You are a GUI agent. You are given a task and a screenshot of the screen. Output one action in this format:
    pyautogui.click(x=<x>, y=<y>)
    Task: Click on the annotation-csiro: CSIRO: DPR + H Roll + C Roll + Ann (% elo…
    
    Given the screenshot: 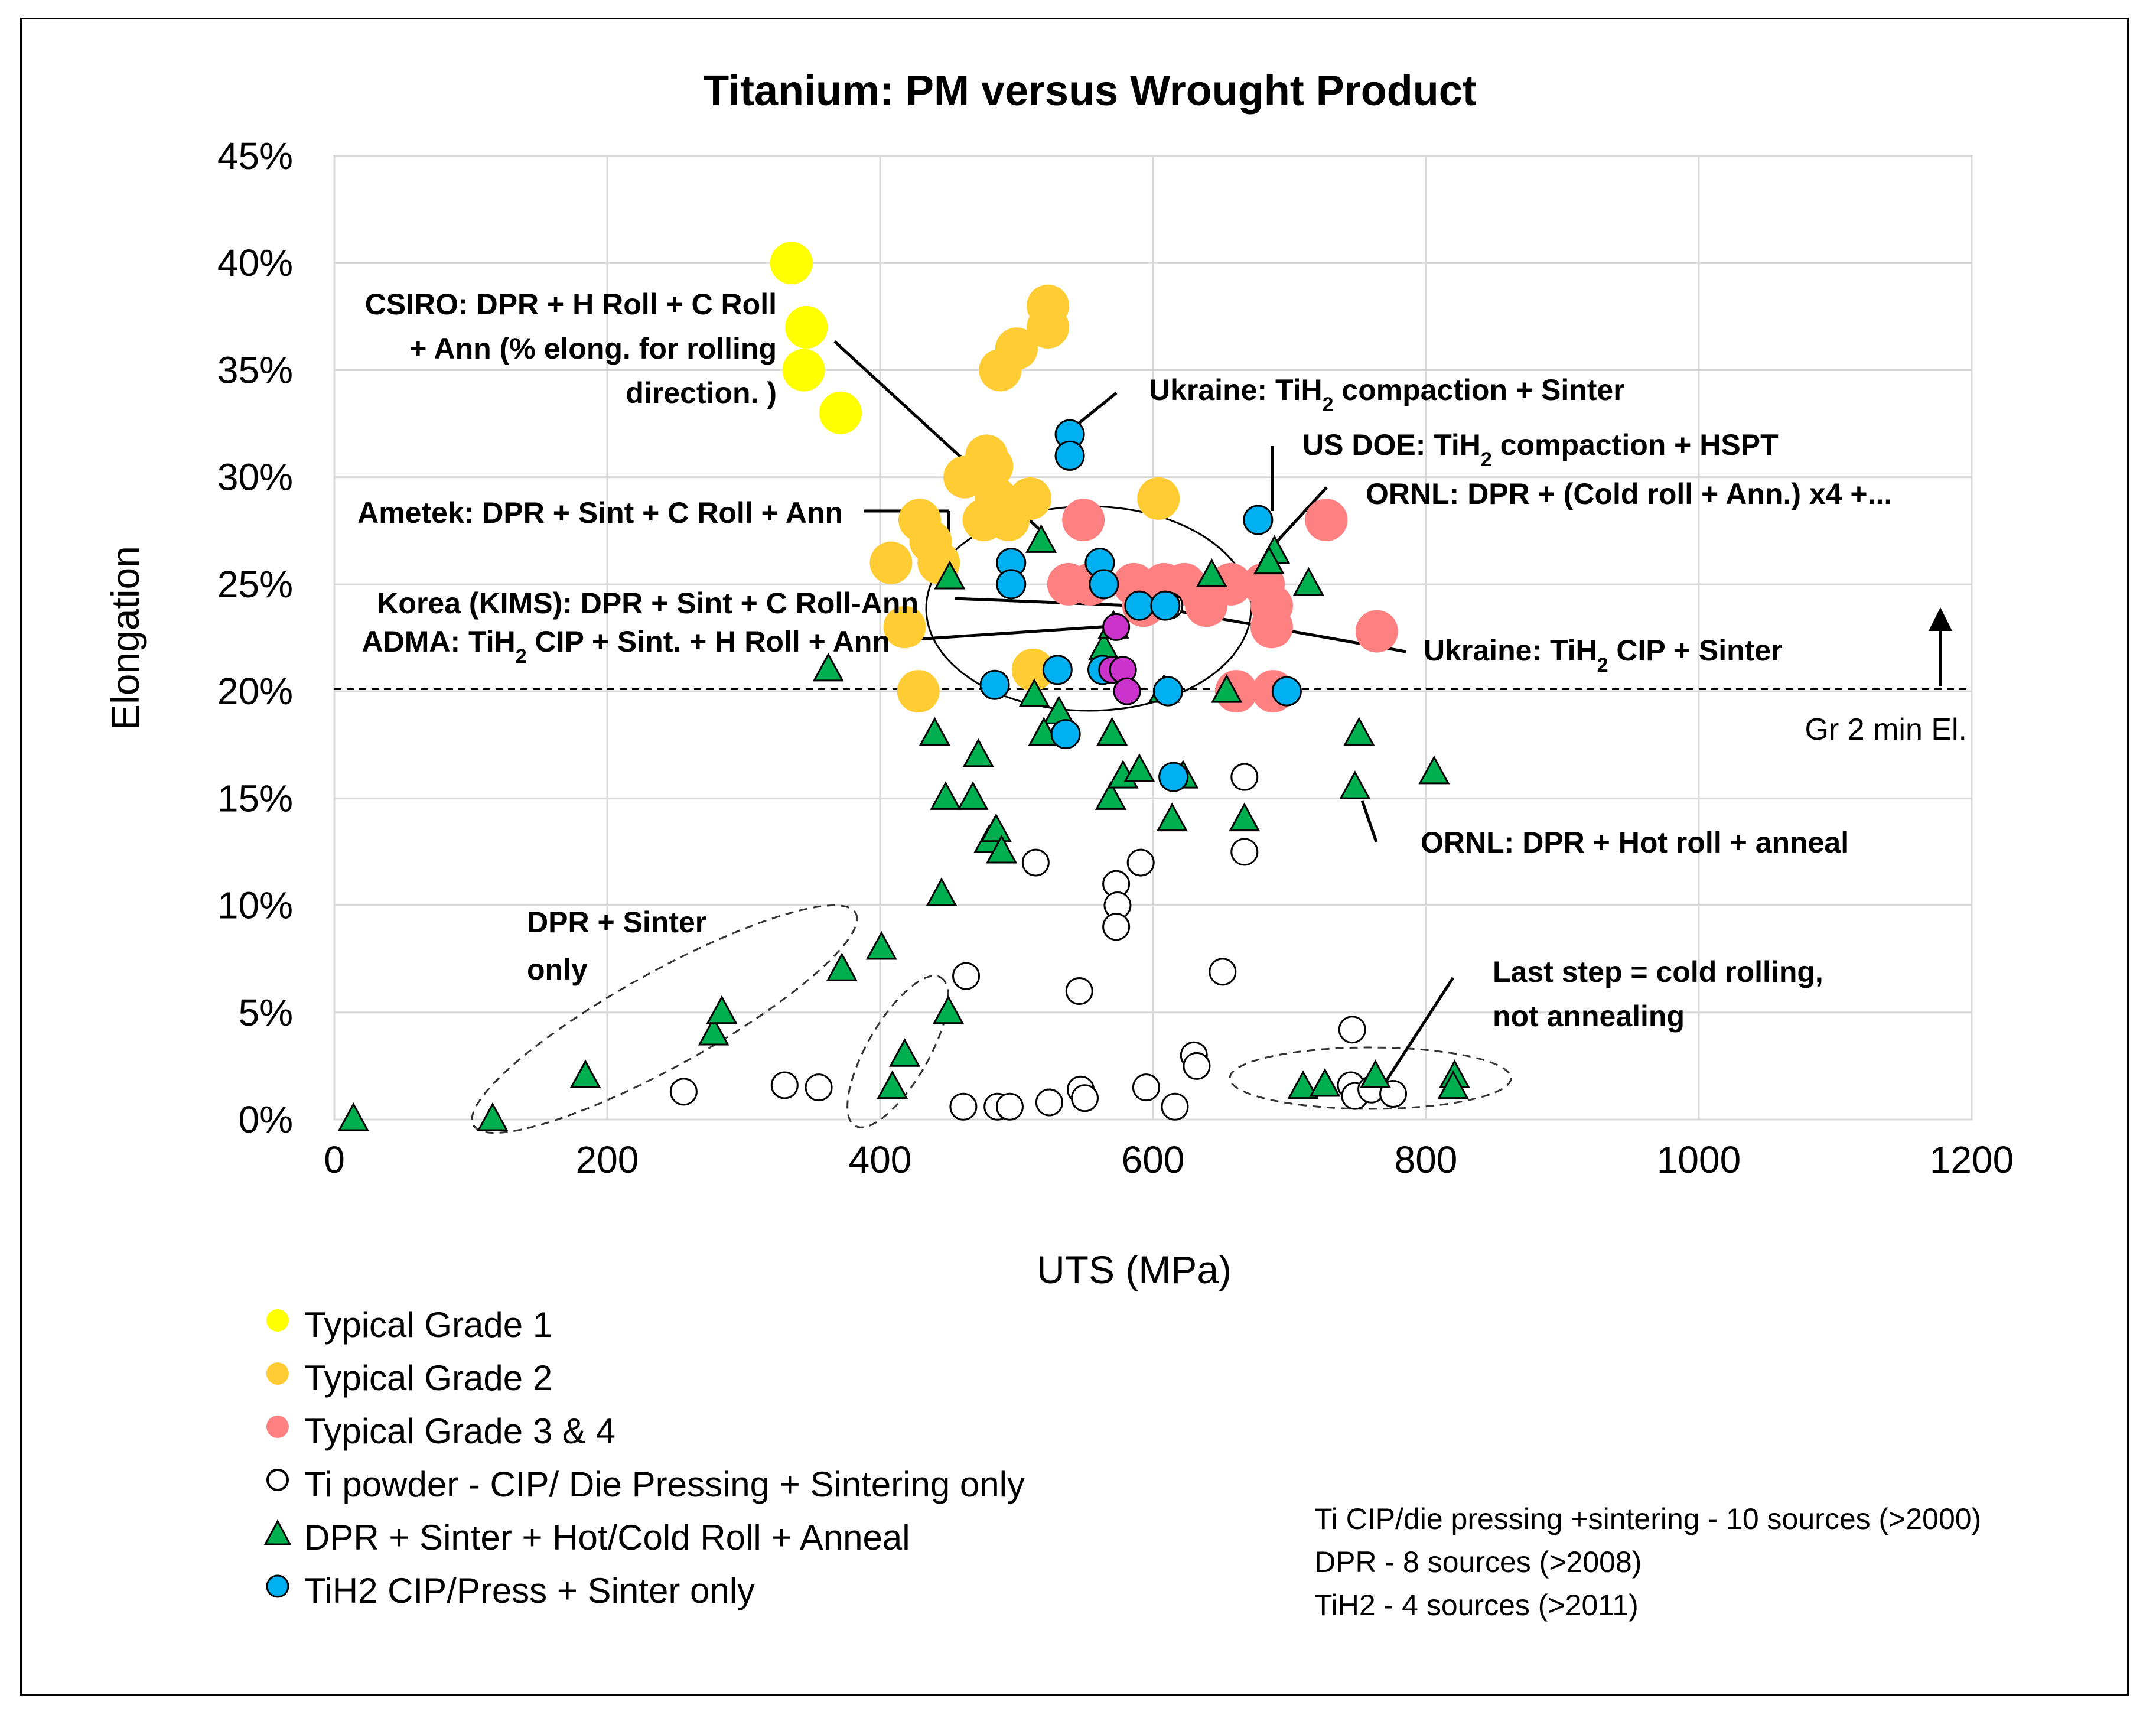 What is the action you would take?
    pyautogui.click(x=571, y=349)
    